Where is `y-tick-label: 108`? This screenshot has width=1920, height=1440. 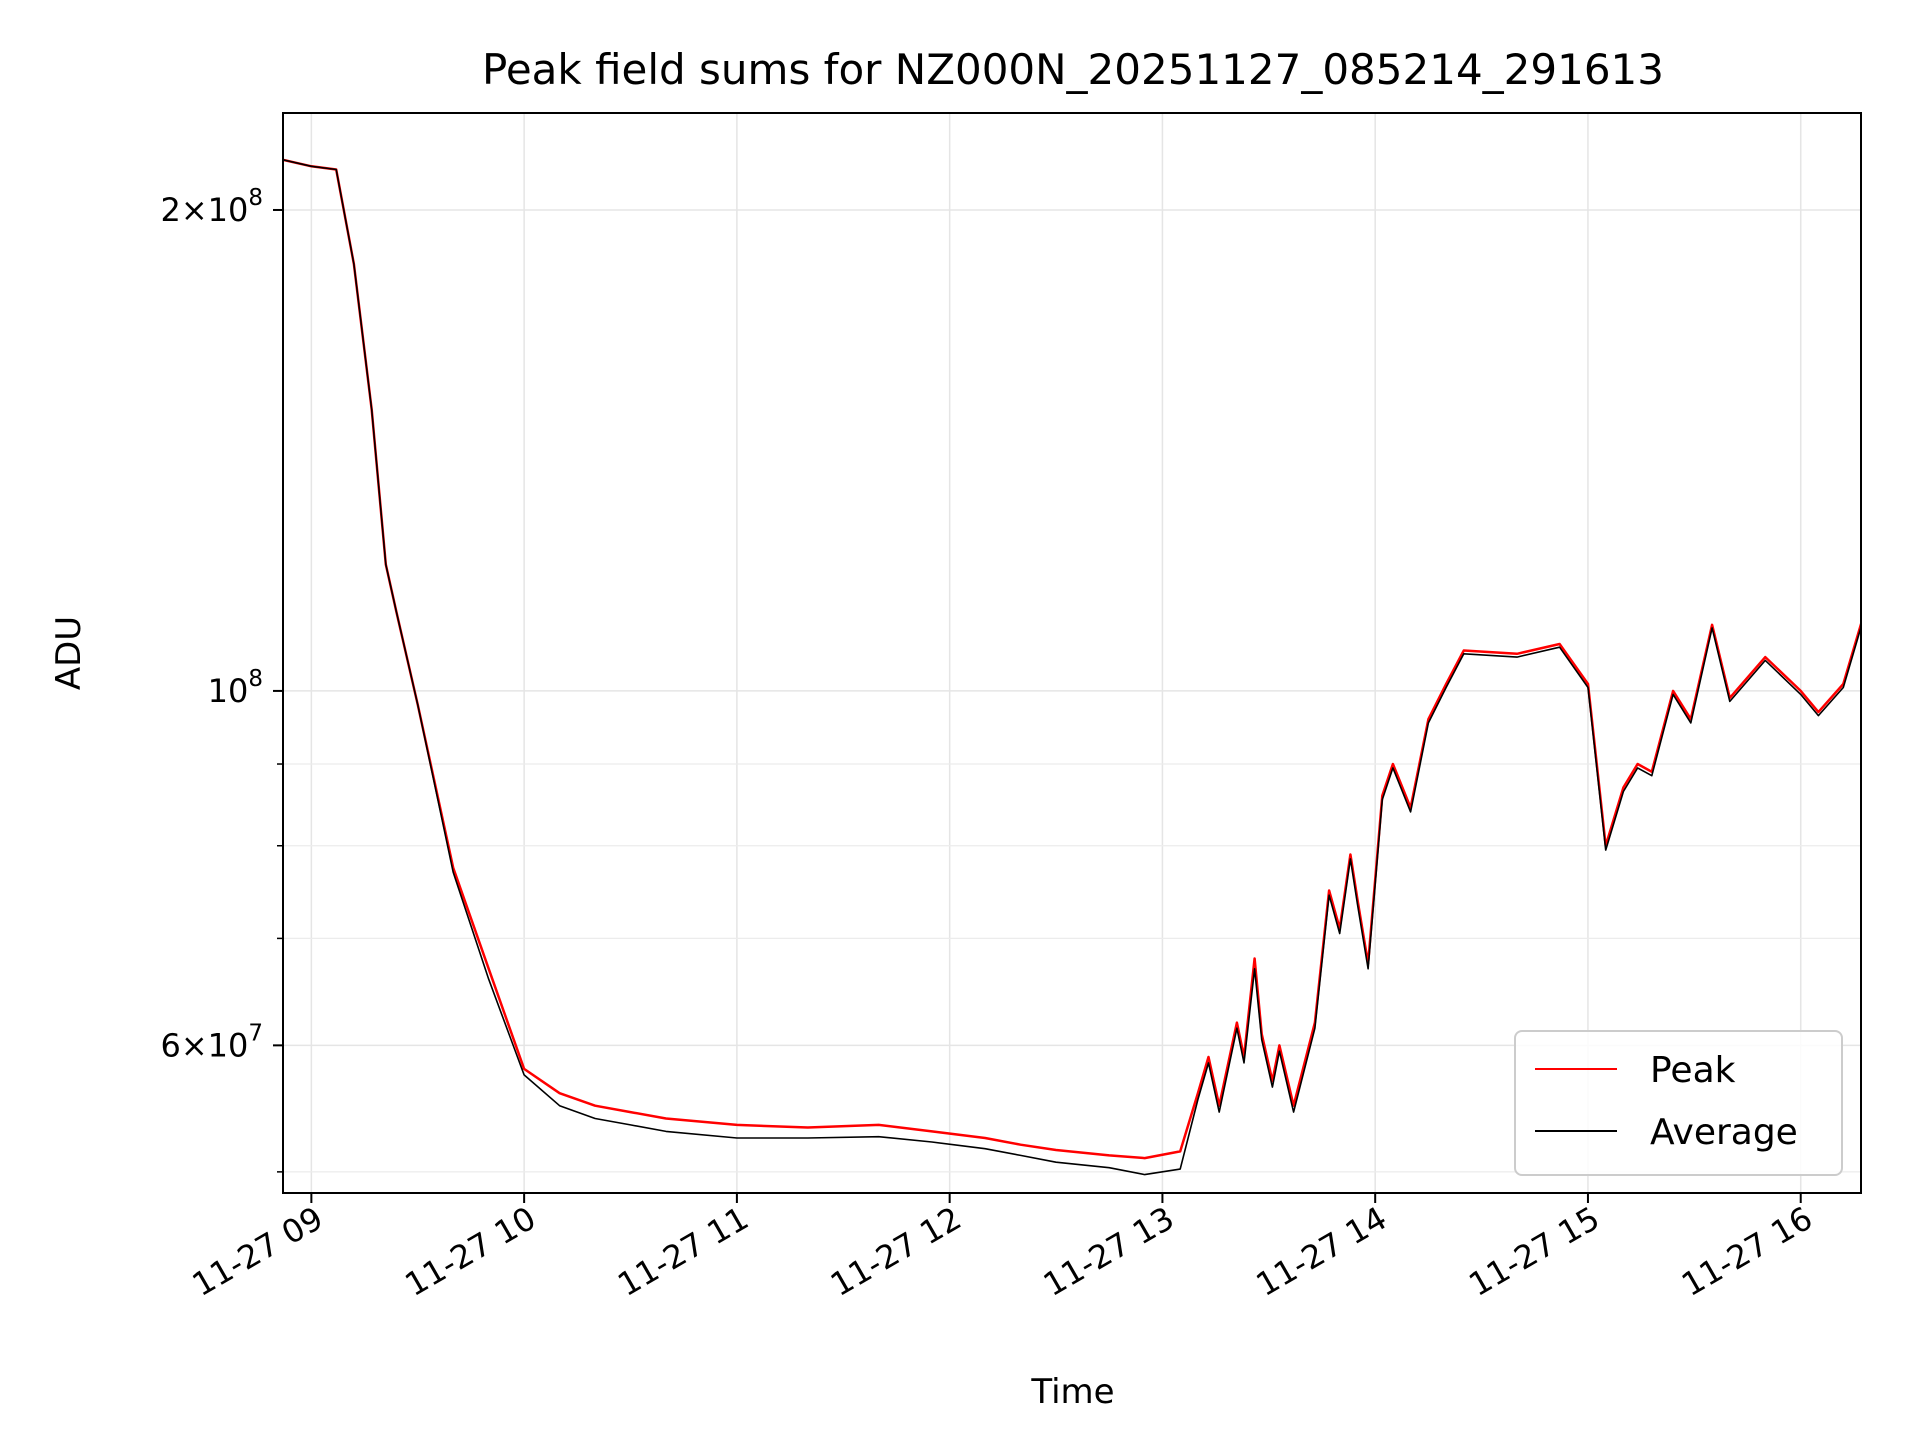
y-tick-label: 108 is located at coordinates (235, 688).